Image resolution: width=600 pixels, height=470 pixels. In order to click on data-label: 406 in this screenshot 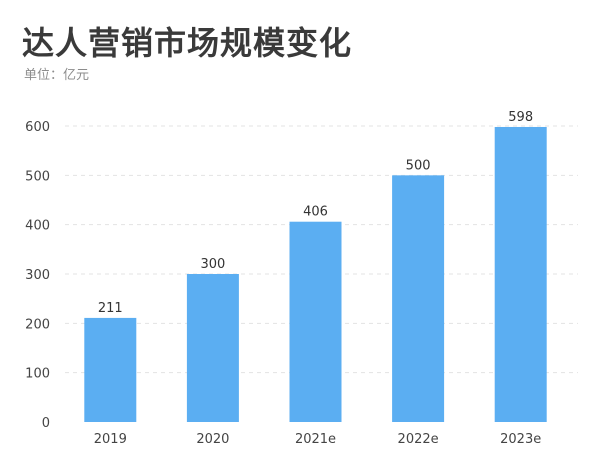, I will do `click(315, 212)`.